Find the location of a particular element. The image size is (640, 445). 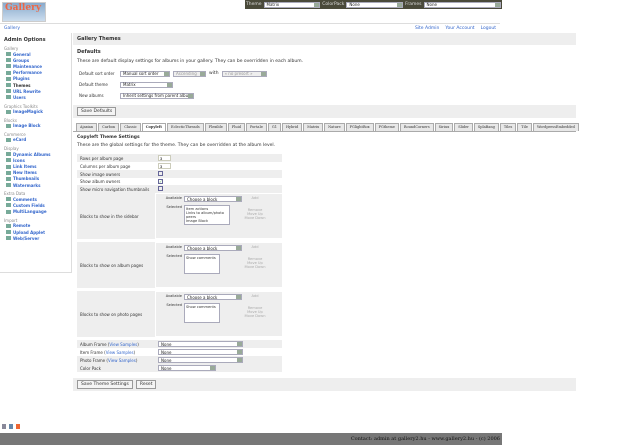

tab-g1: G1 is located at coordinates (274, 127).